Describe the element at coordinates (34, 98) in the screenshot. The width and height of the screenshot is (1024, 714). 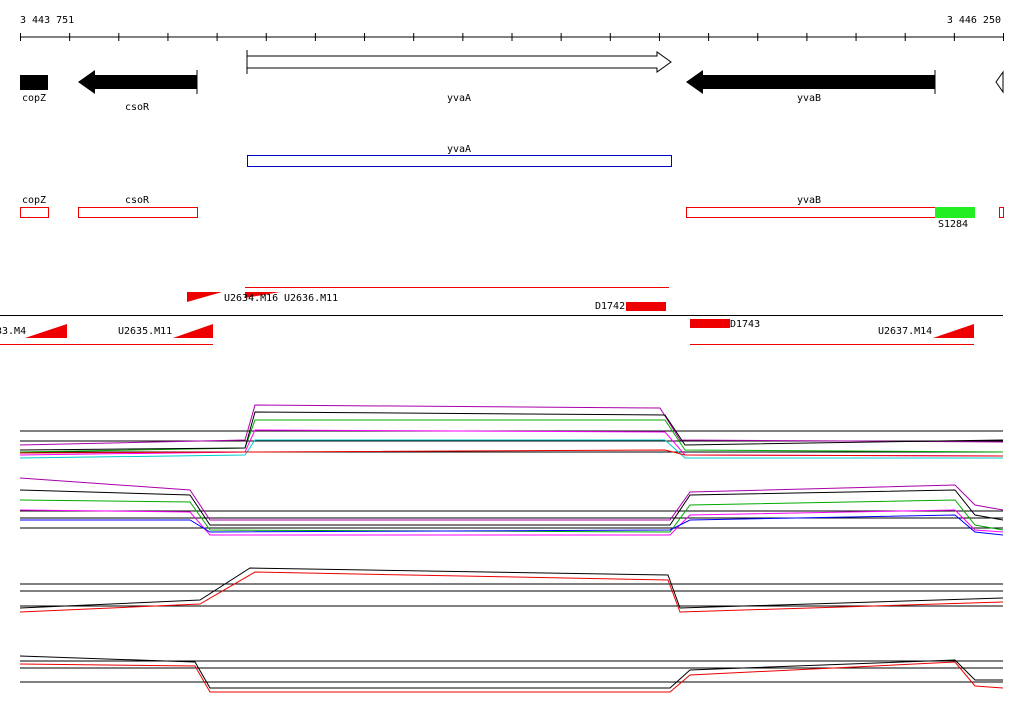
I see `gene-label: copZ` at that location.